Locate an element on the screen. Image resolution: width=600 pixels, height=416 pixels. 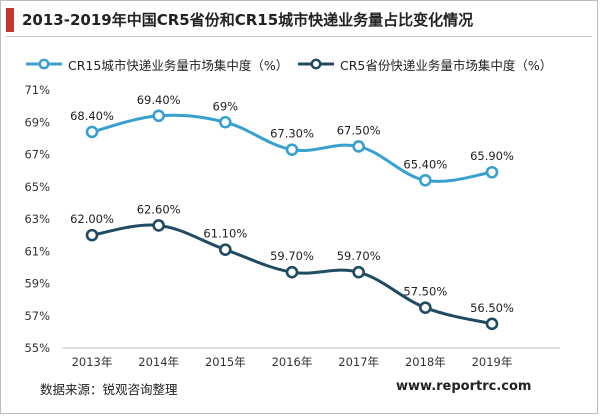
y-tick-label: 65% is located at coordinates (37, 187).